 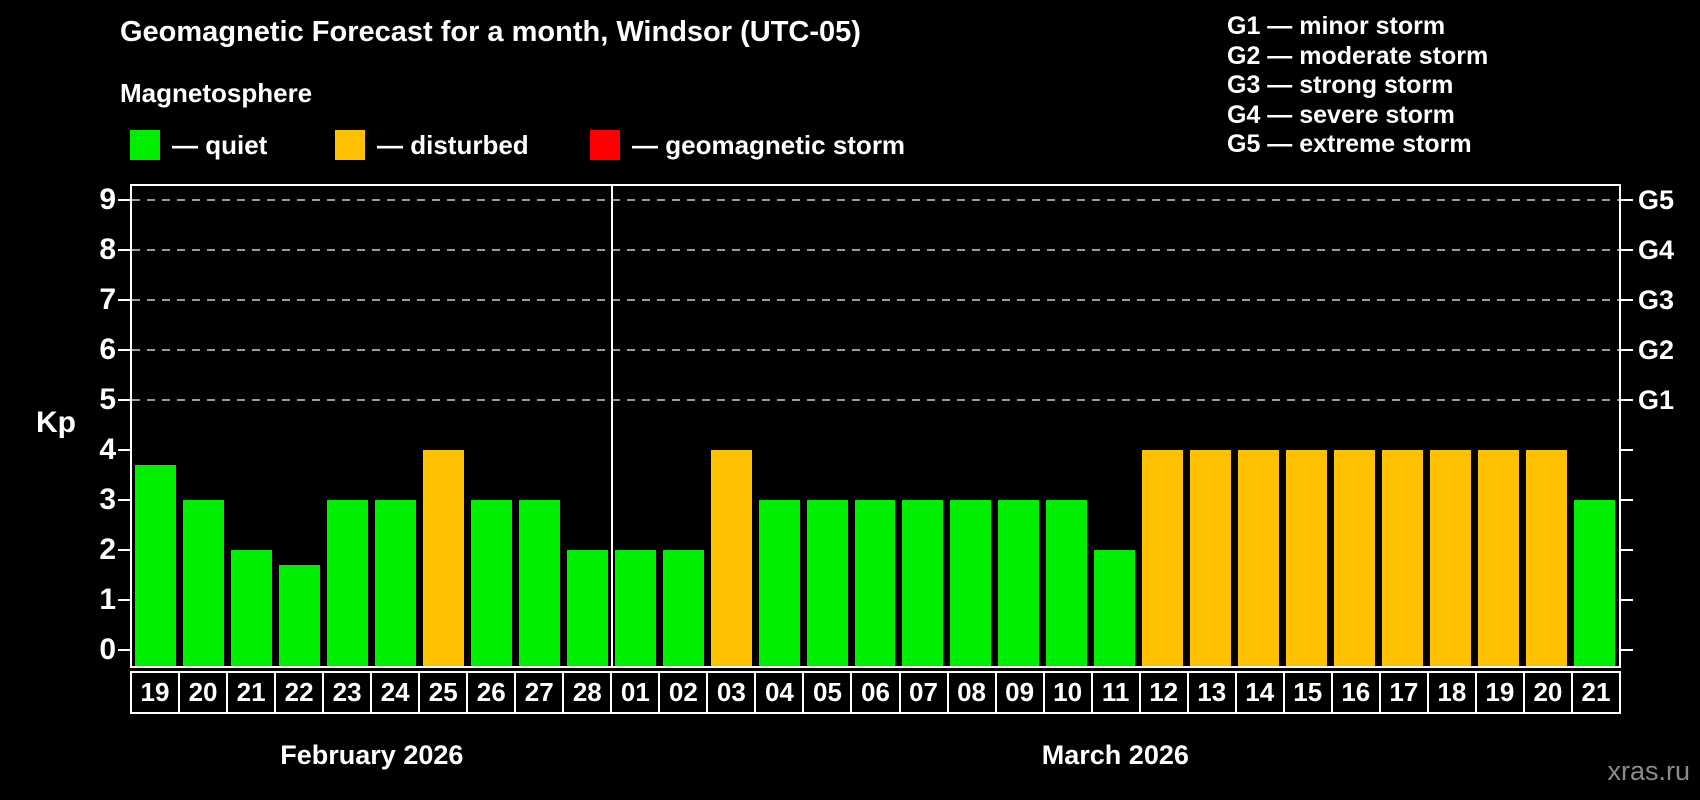 I want to click on storm-color-swatch, so click(x=605, y=145).